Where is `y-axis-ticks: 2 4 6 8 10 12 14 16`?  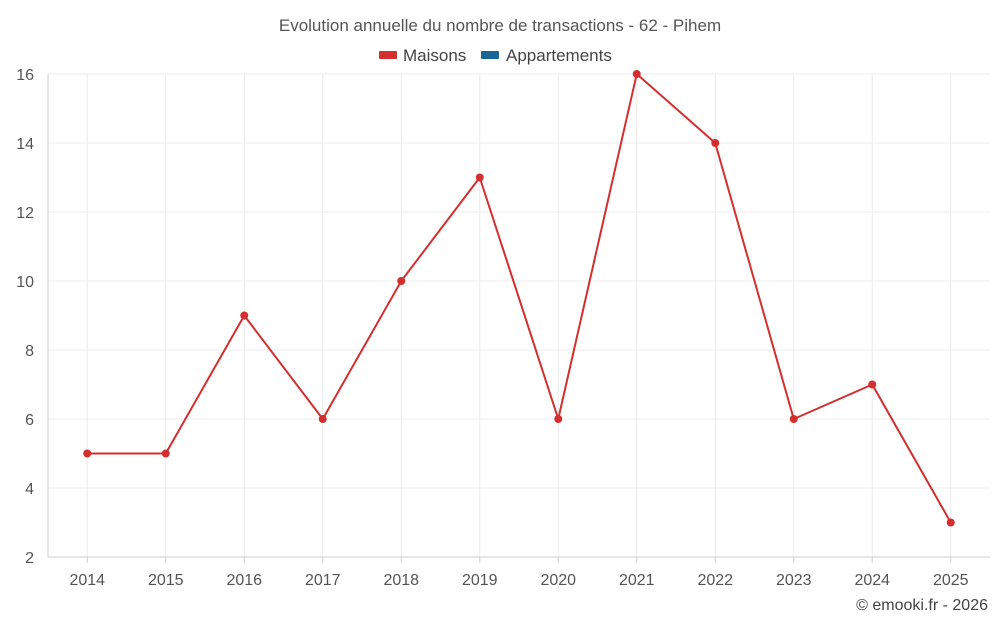
y-axis-ticks: 2 4 6 8 10 12 14 16 is located at coordinates (25, 317).